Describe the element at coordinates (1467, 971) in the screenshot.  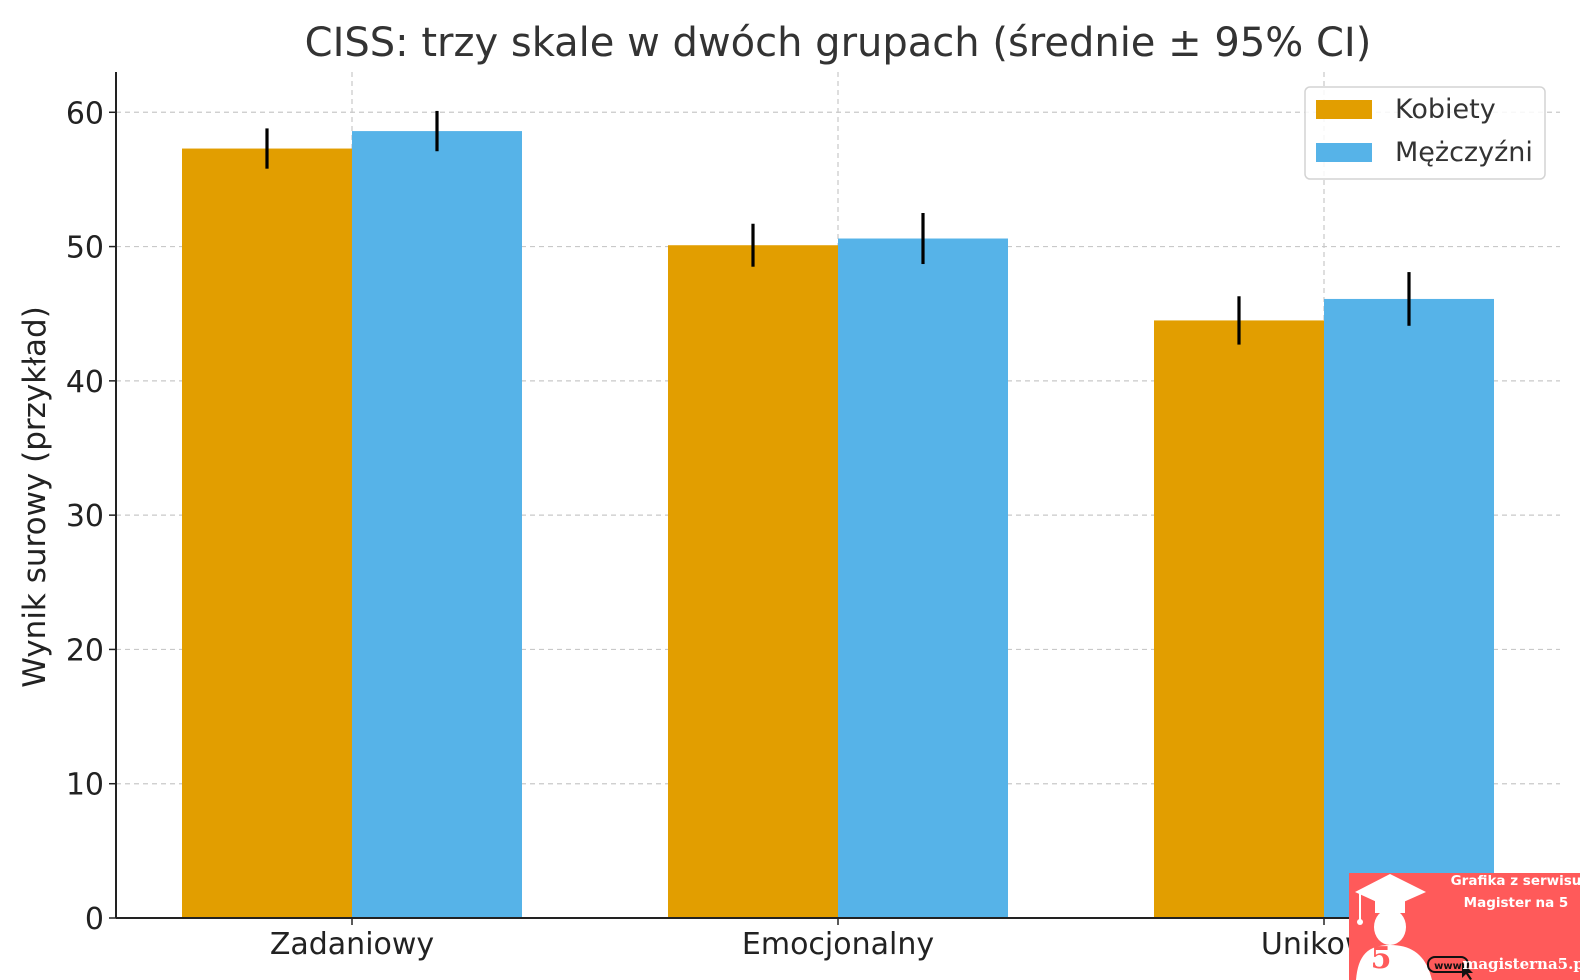
I see `cursor-icon` at that location.